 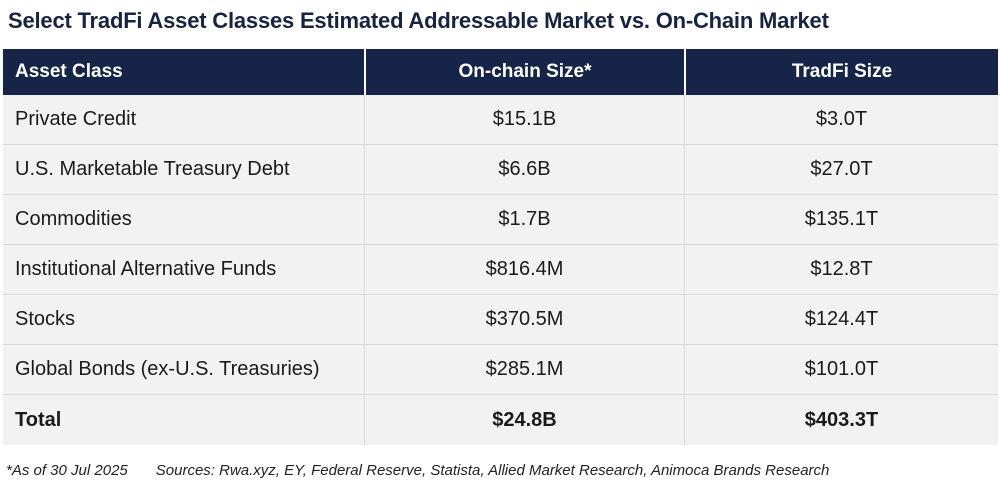 What do you see at coordinates (524, 119) in the screenshot?
I see `onchain-size-cell: $15.1B` at bounding box center [524, 119].